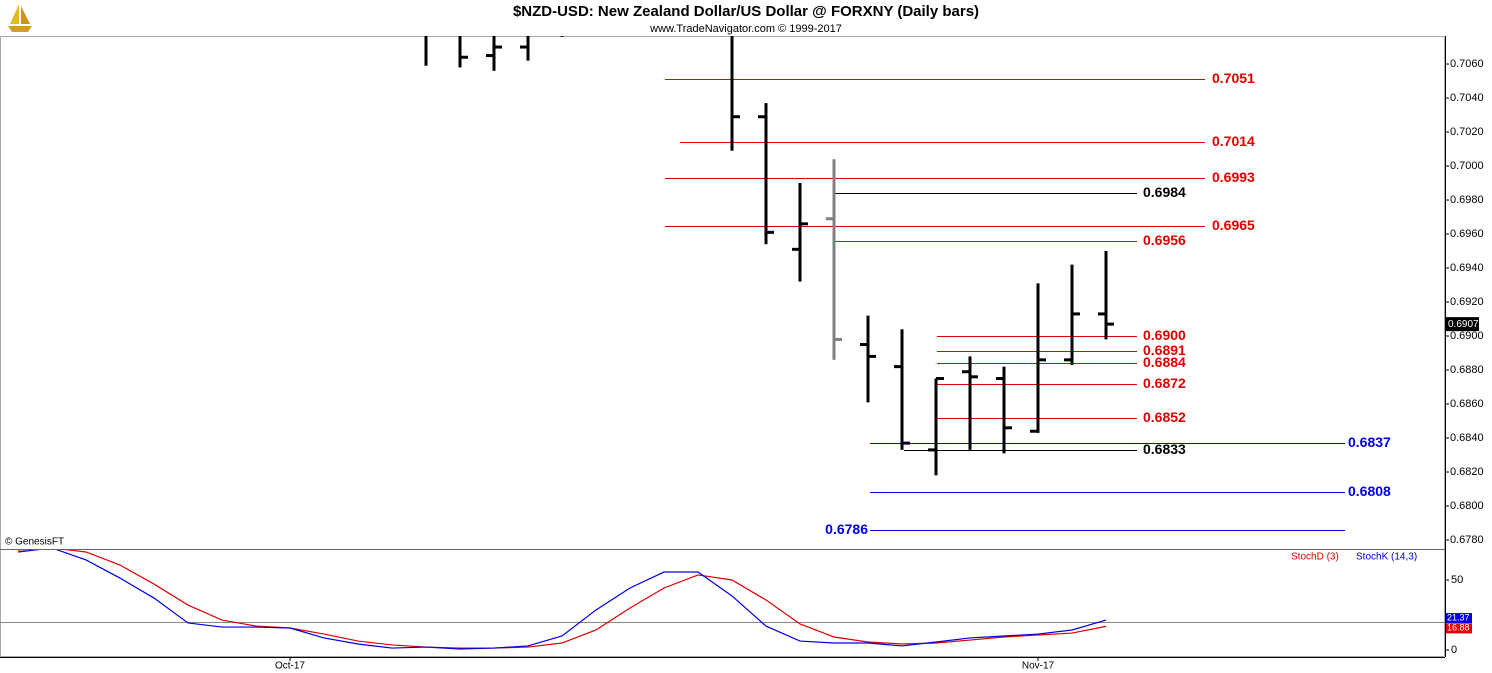 The width and height of the screenshot is (1492, 673). Describe the element at coordinates (562, 600) in the screenshot. I see `stoch-line` at that location.